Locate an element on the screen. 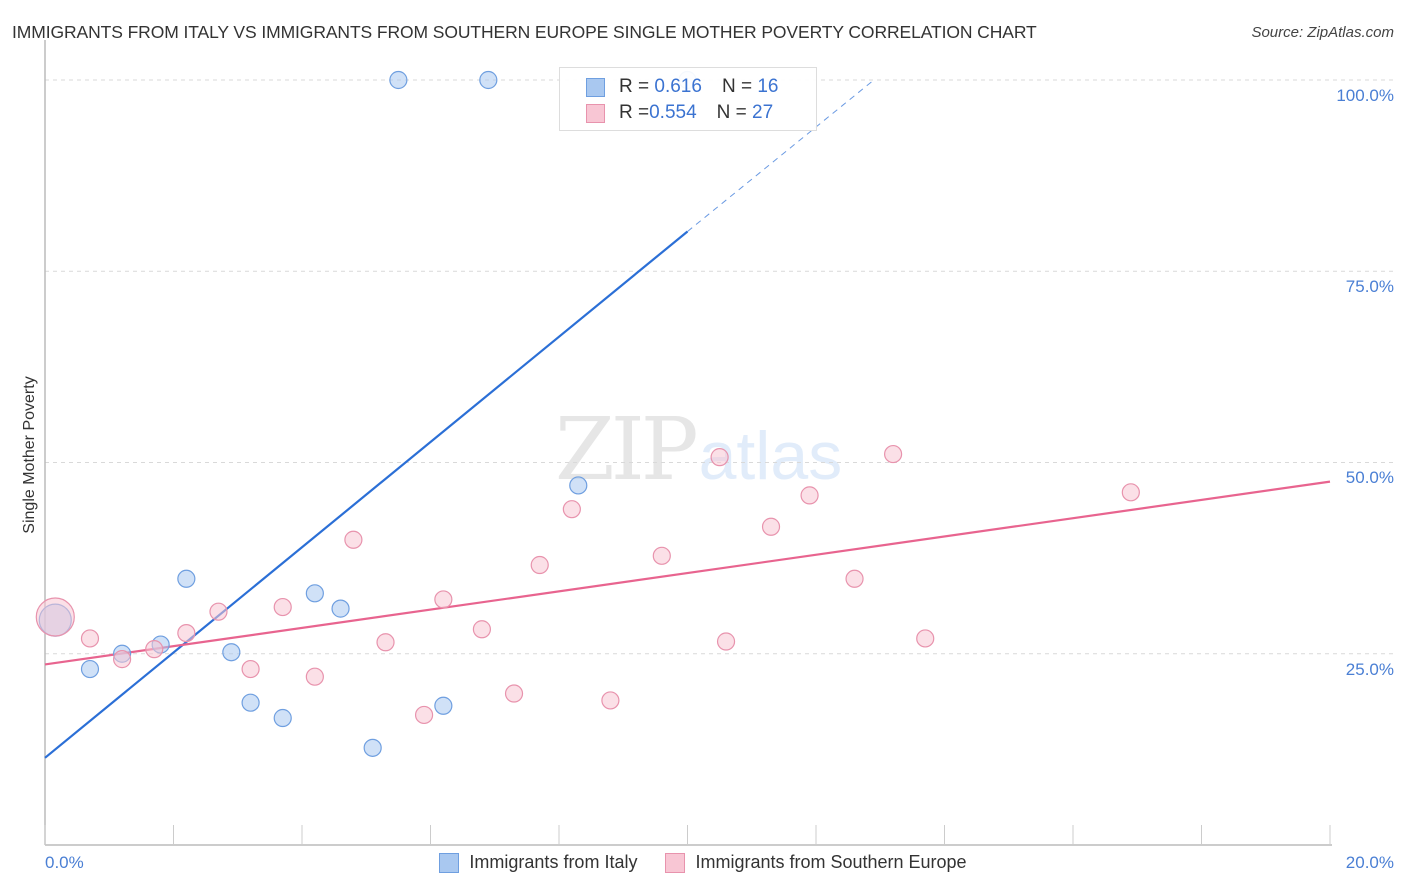 The width and height of the screenshot is (1406, 892). trendline-extension is located at coordinates (781, 155).